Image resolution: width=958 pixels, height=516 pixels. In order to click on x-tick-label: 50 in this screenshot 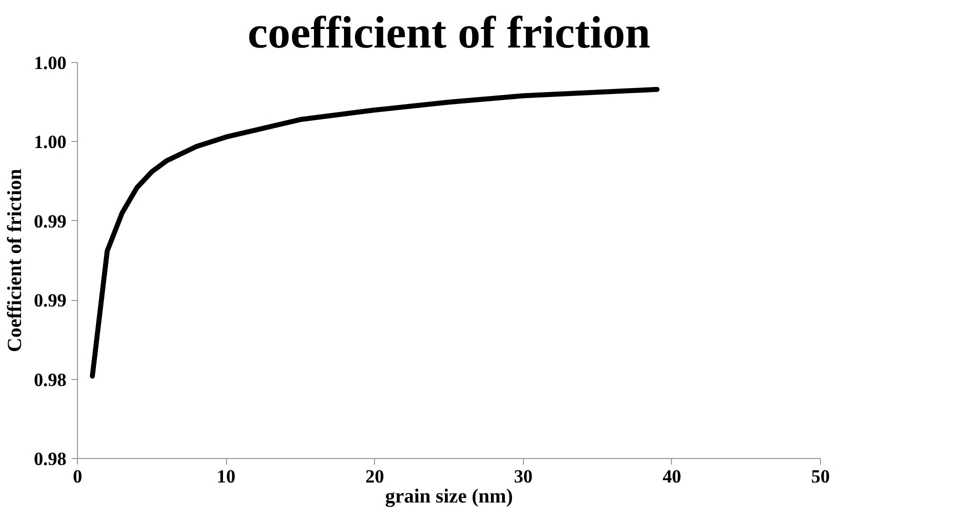, I will do `click(820, 477)`.